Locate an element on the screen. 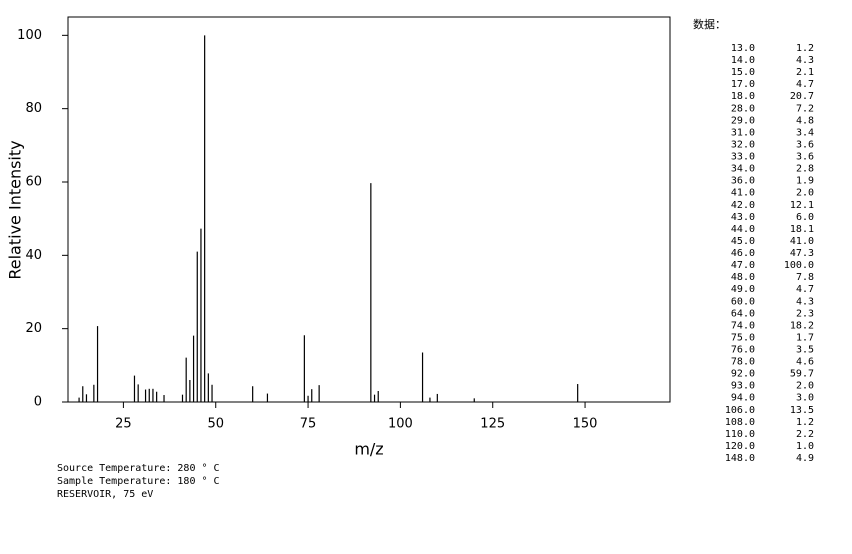  table-cell: 17.0 is located at coordinates (743, 84).